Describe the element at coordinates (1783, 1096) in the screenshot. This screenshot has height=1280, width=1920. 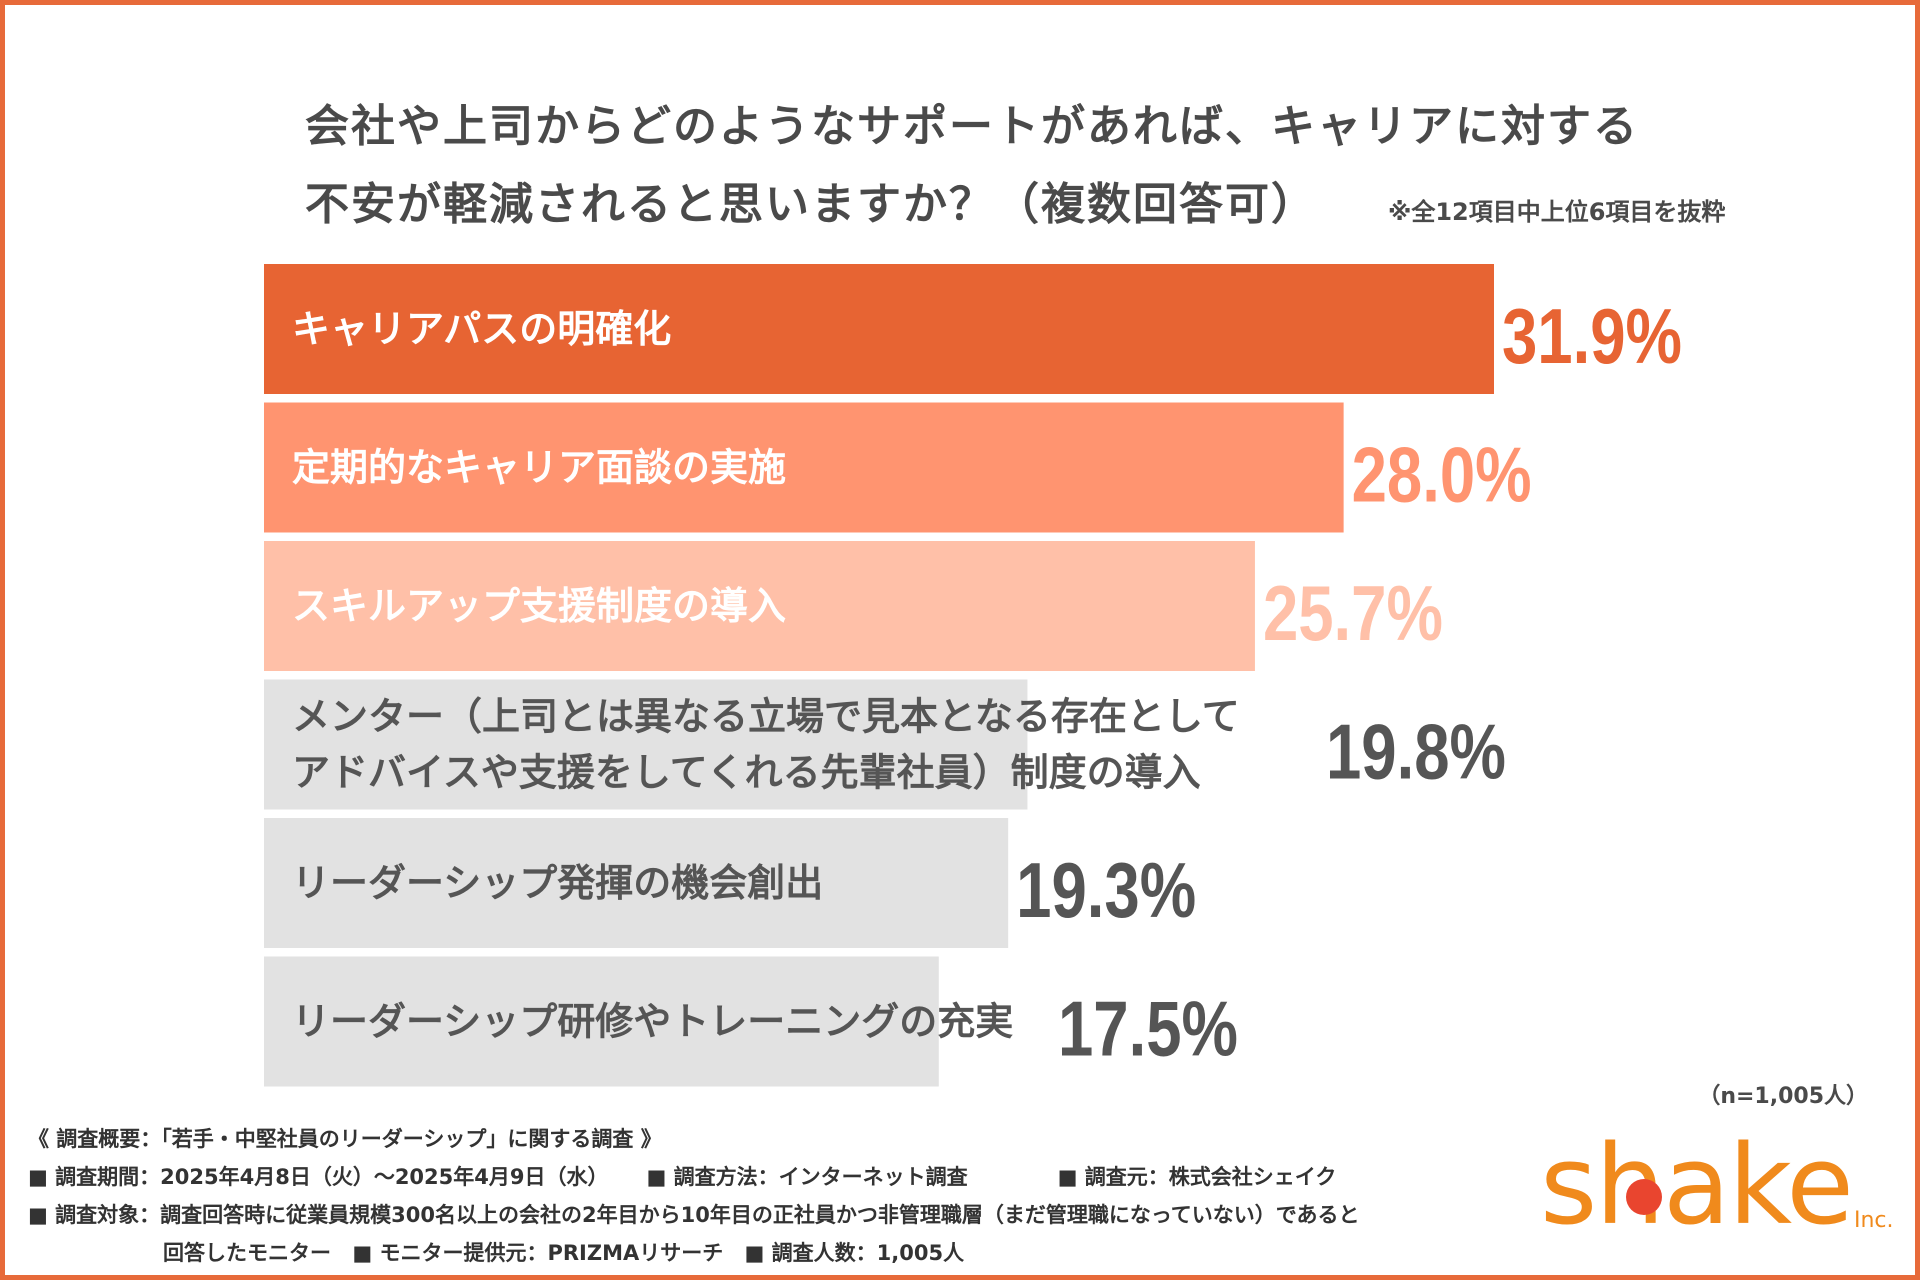
I see `sample-size-note: （n=1,005人）` at that location.